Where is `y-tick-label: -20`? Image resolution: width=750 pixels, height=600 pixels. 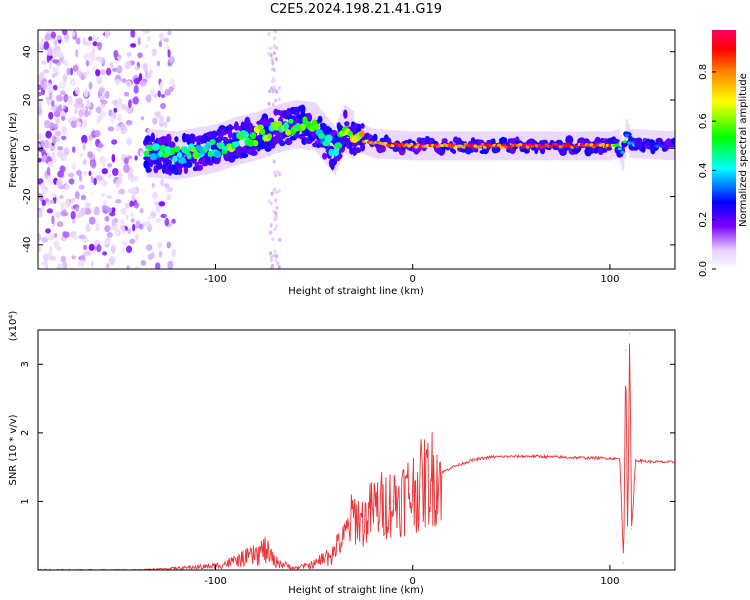 y-tick-label: -20 is located at coordinates (27, 196).